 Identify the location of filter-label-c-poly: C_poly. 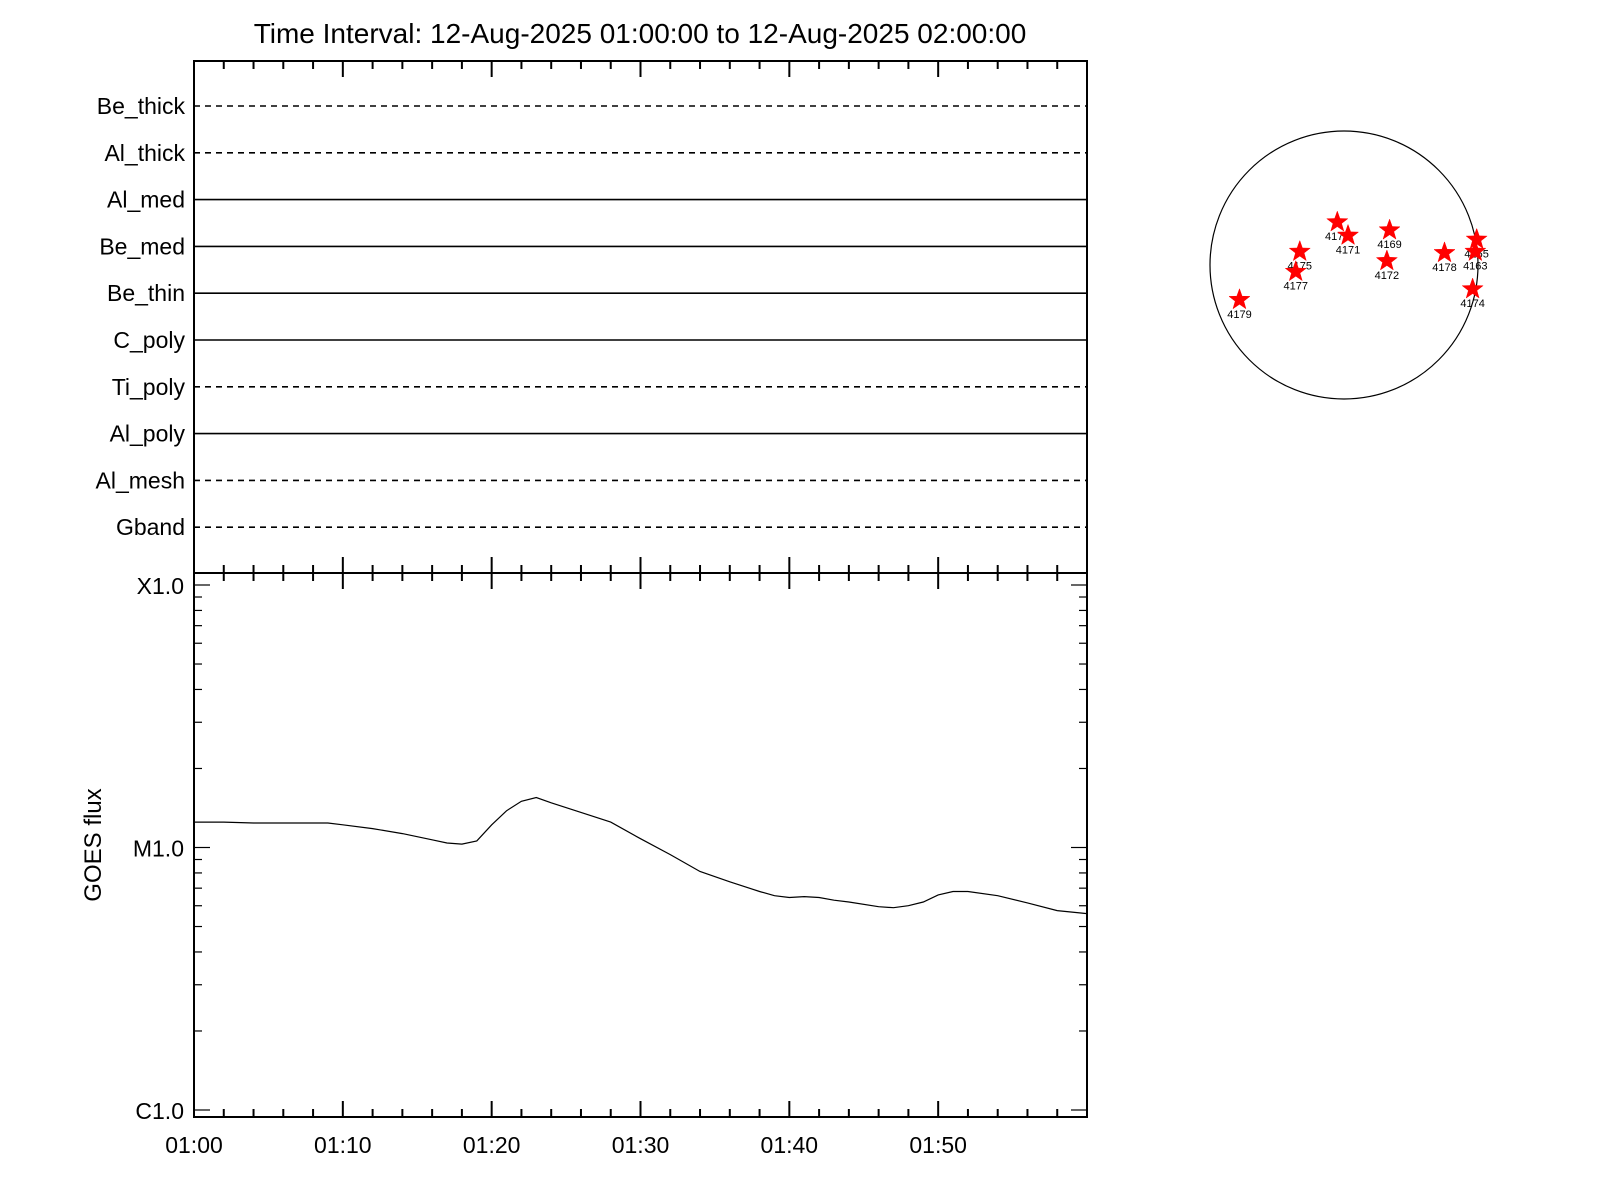
(149, 340).